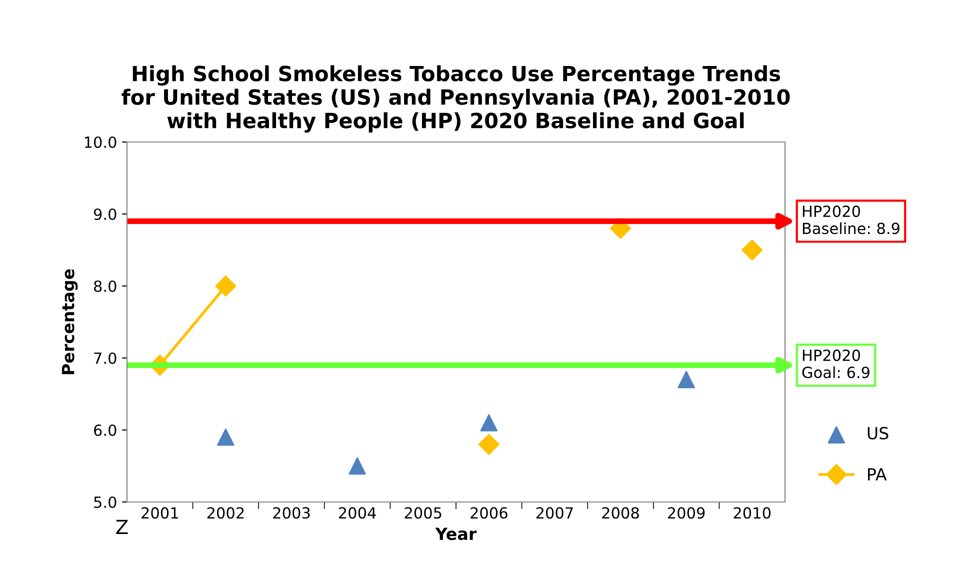 The image size is (963, 582). What do you see at coordinates (122, 527) in the screenshot?
I see `text: Z` at bounding box center [122, 527].